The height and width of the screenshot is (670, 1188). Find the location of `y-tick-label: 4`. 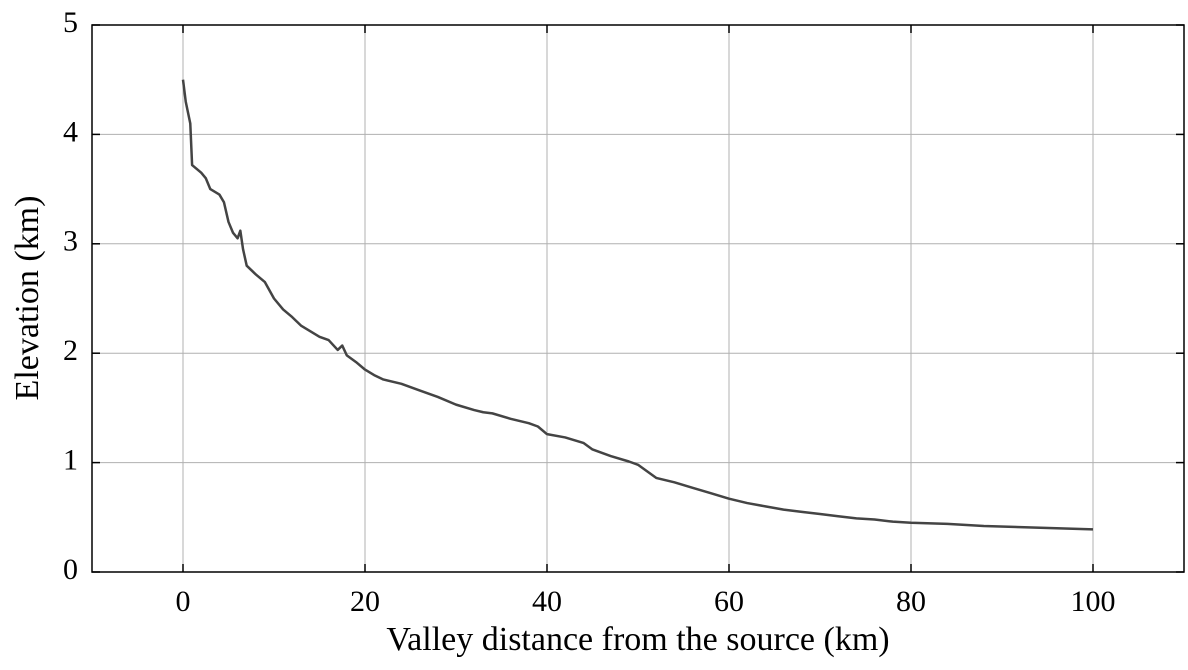

y-tick-label: 4 is located at coordinates (70, 131).